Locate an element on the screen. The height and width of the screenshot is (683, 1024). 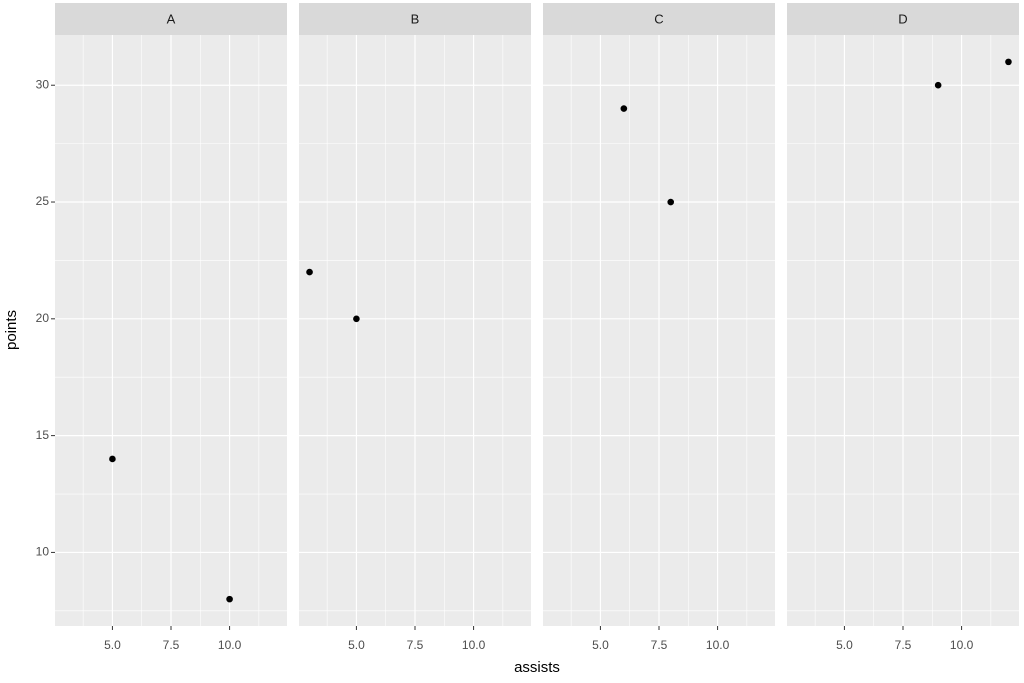
y-axis-title: points is located at coordinates (11, 330).